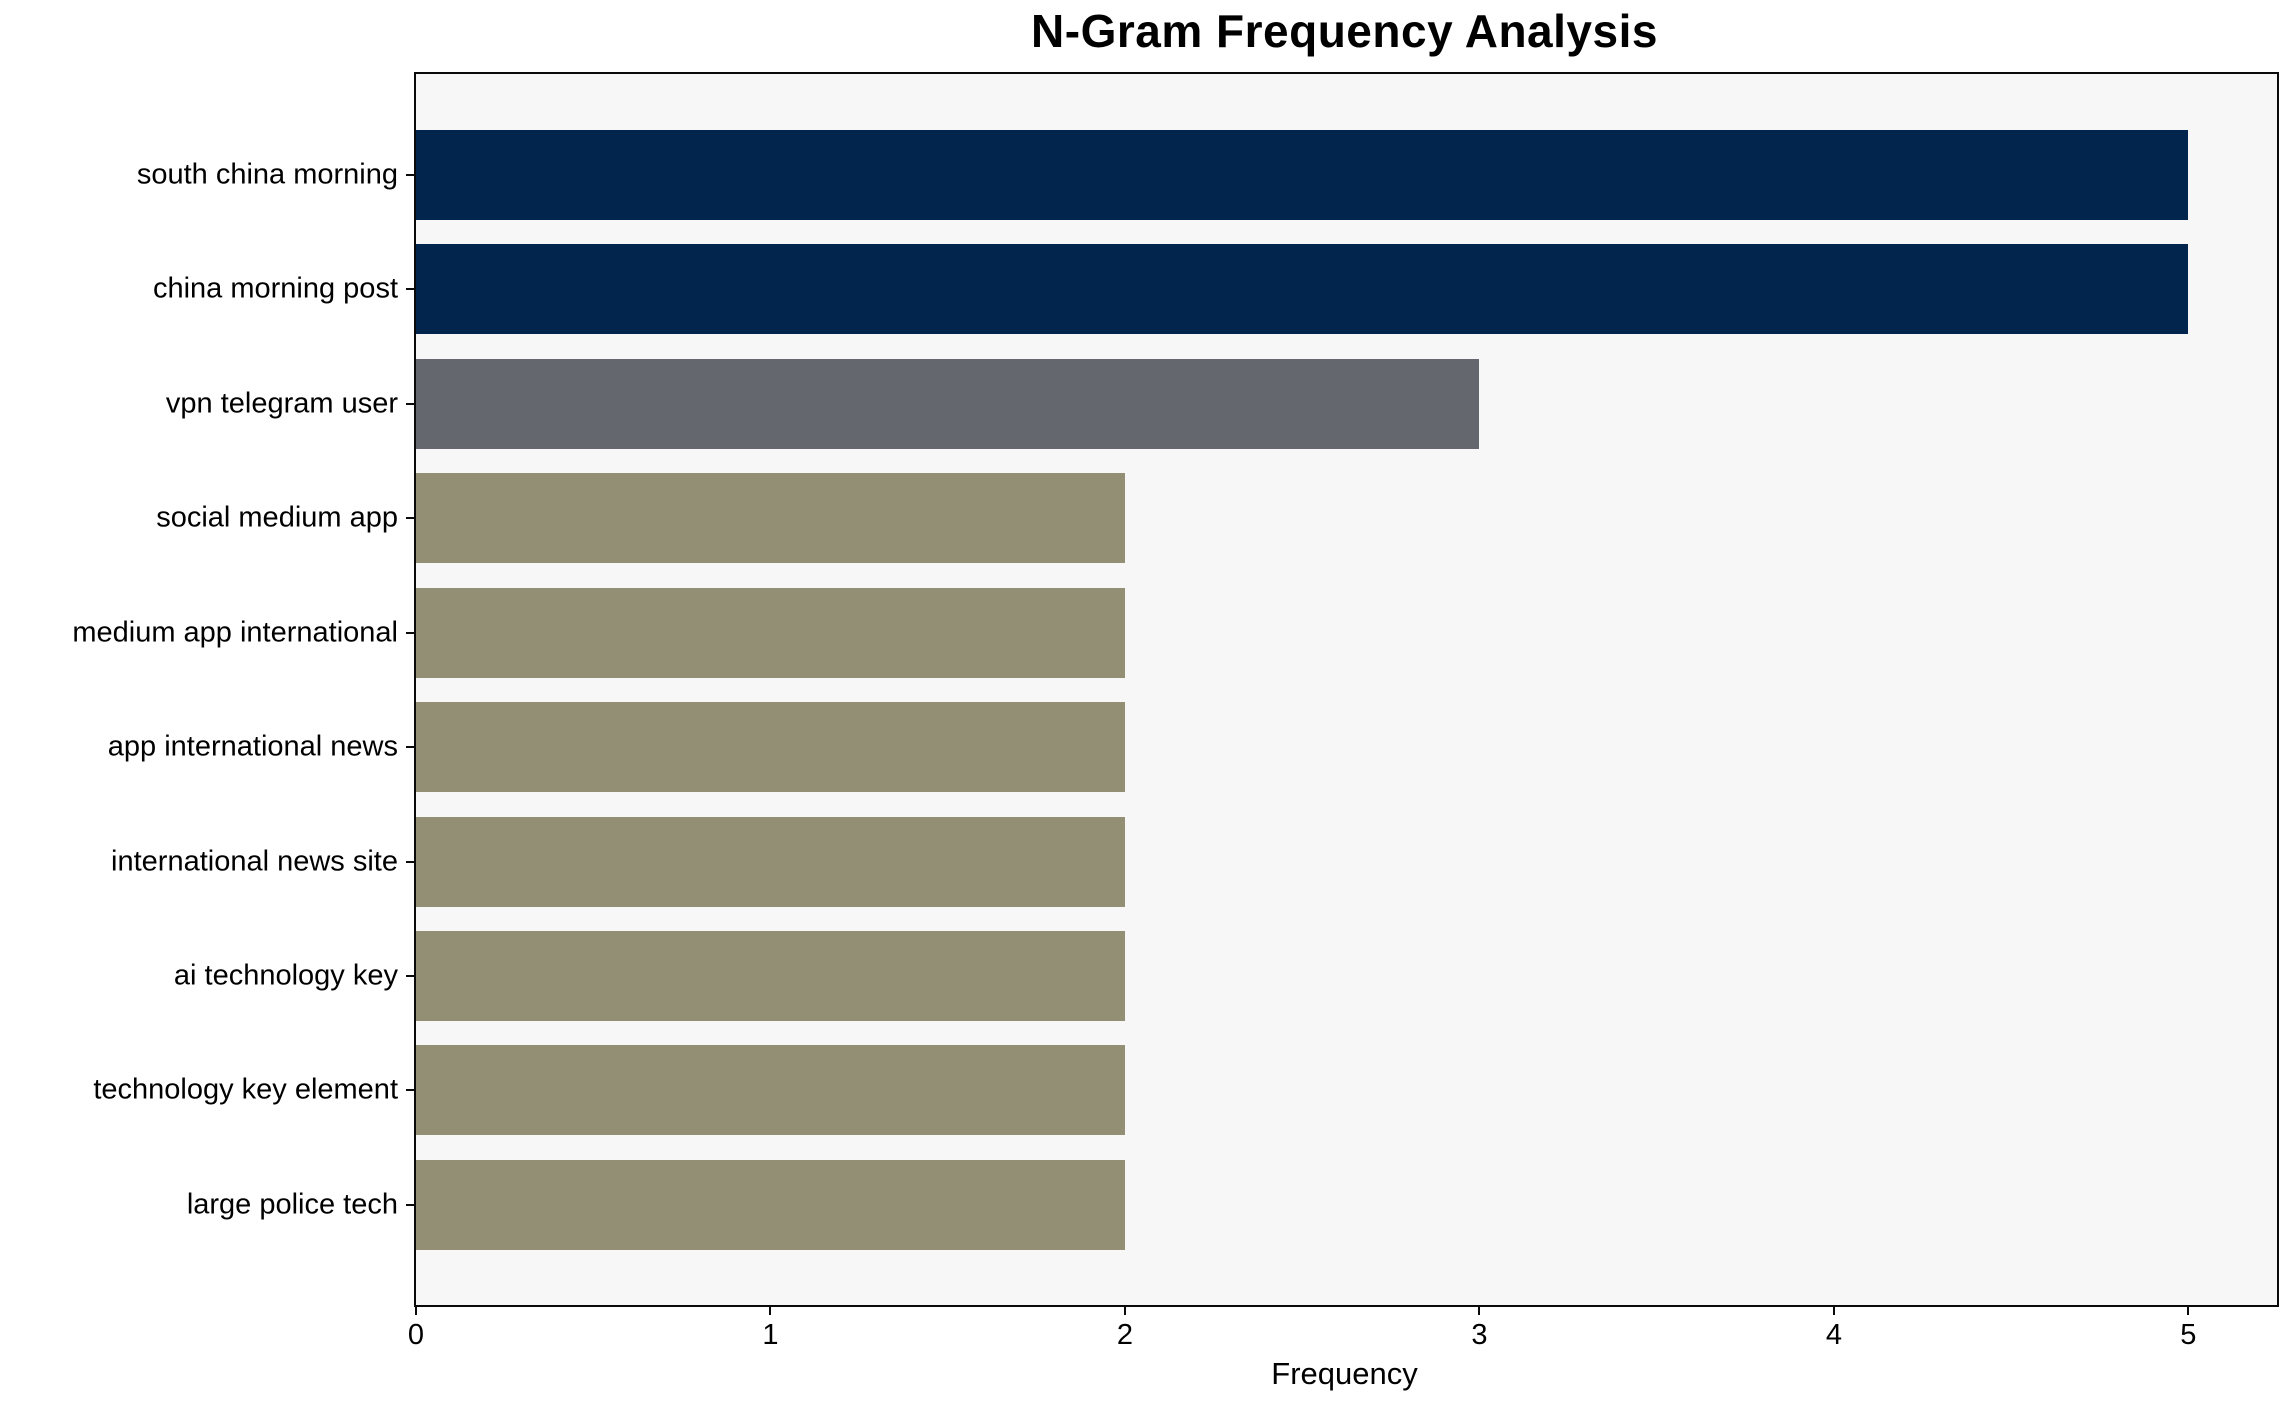  I want to click on ytick-label-south-china-morning: south china morning, so click(267, 174).